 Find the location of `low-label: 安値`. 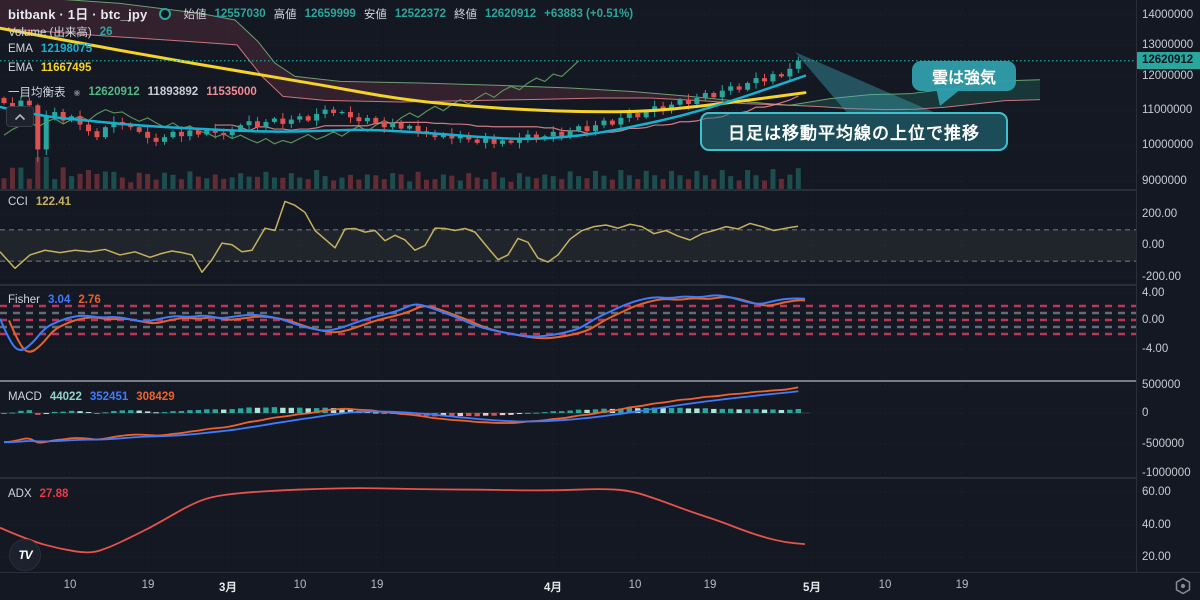

low-label: 安値 is located at coordinates (375, 14).